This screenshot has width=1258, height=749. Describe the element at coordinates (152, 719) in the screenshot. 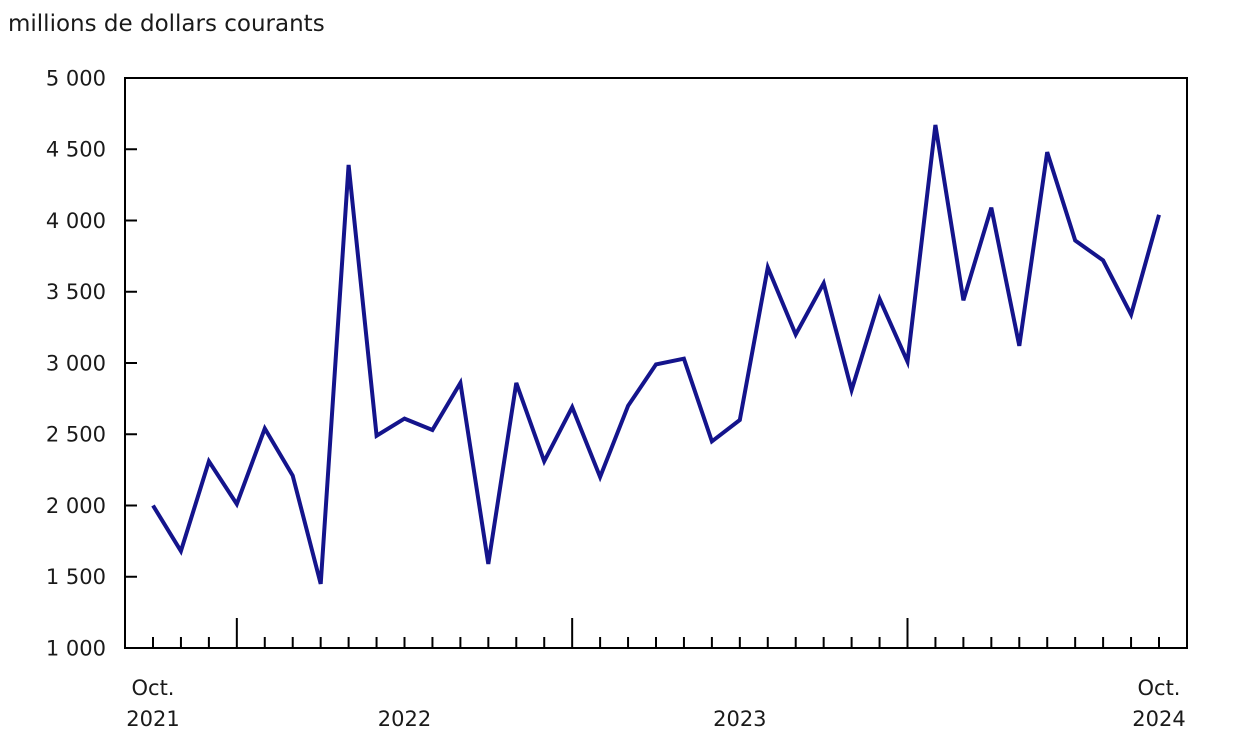

I see `x-axis-year-label: 2021` at that location.